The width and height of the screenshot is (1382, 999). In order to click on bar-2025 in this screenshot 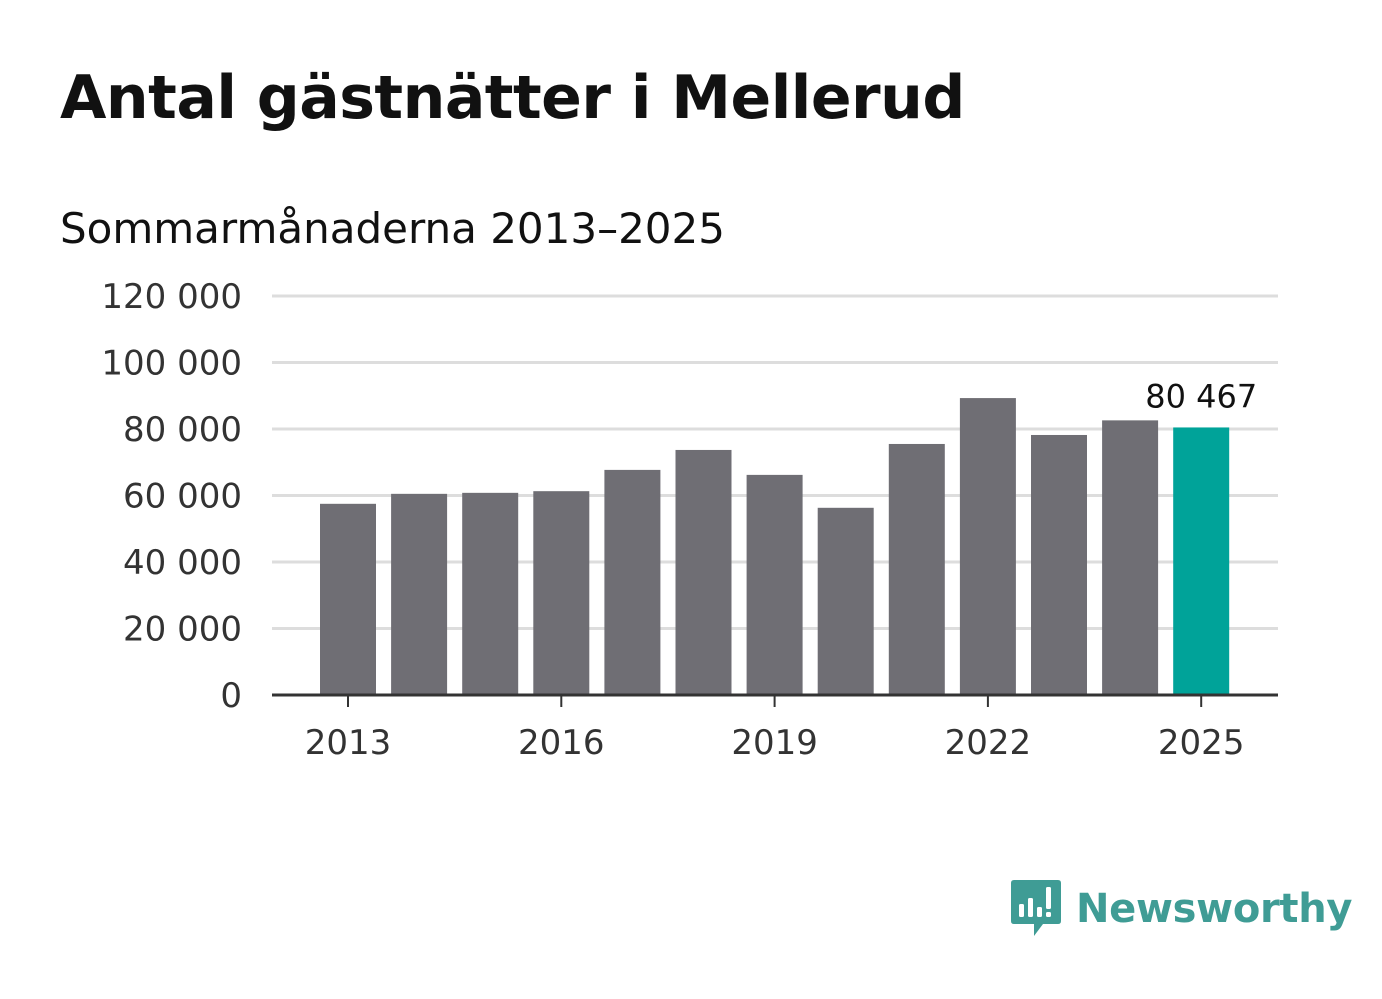, I will do `click(1201, 561)`.